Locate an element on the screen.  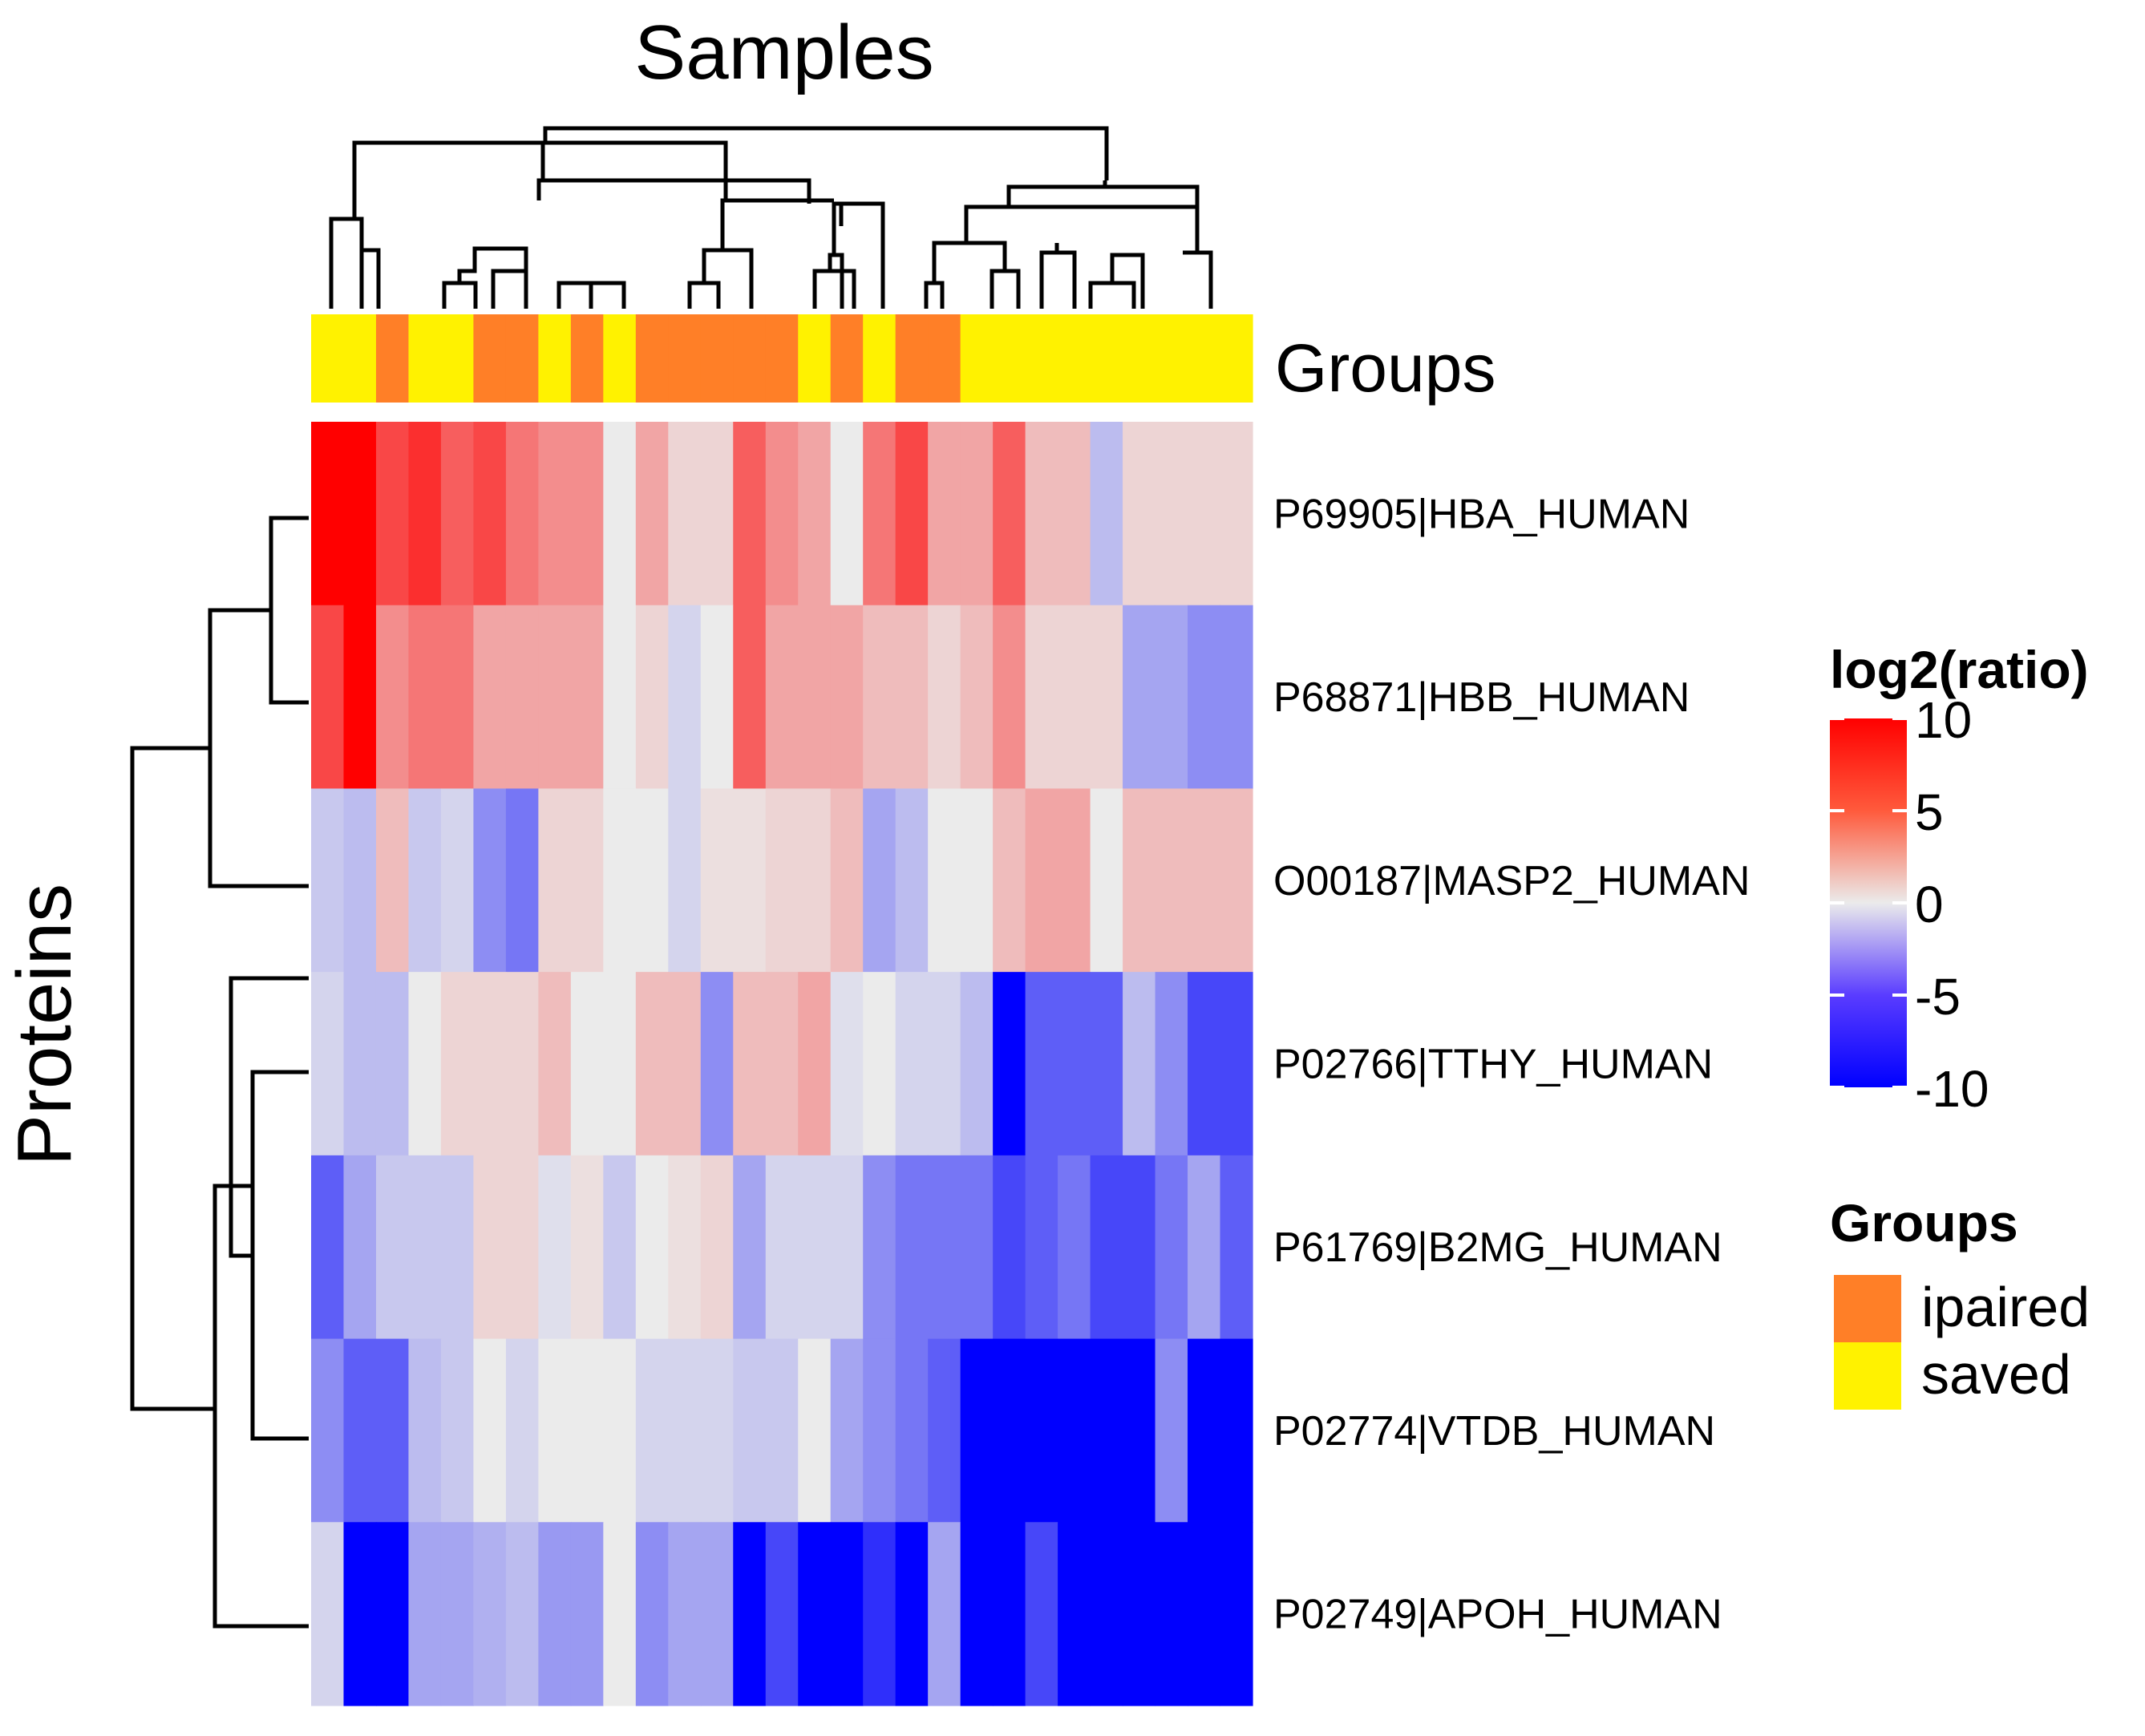
group-annotation-bar is located at coordinates (782, 358).